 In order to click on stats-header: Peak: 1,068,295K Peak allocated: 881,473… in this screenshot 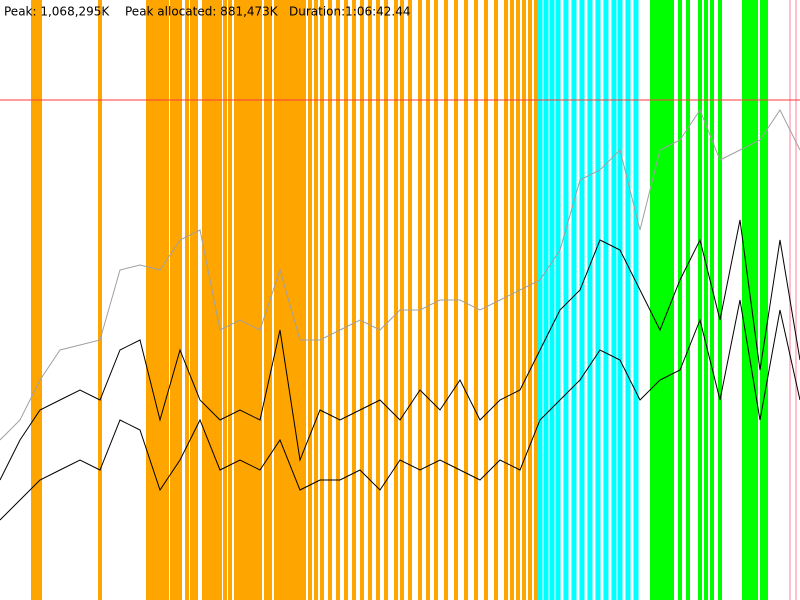, I will do `click(207, 12)`.